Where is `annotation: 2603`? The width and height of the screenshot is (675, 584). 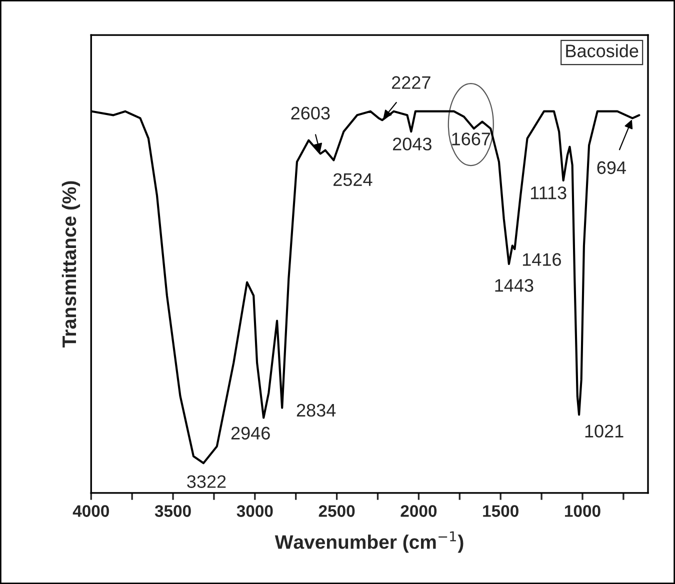 annotation: 2603 is located at coordinates (310, 113).